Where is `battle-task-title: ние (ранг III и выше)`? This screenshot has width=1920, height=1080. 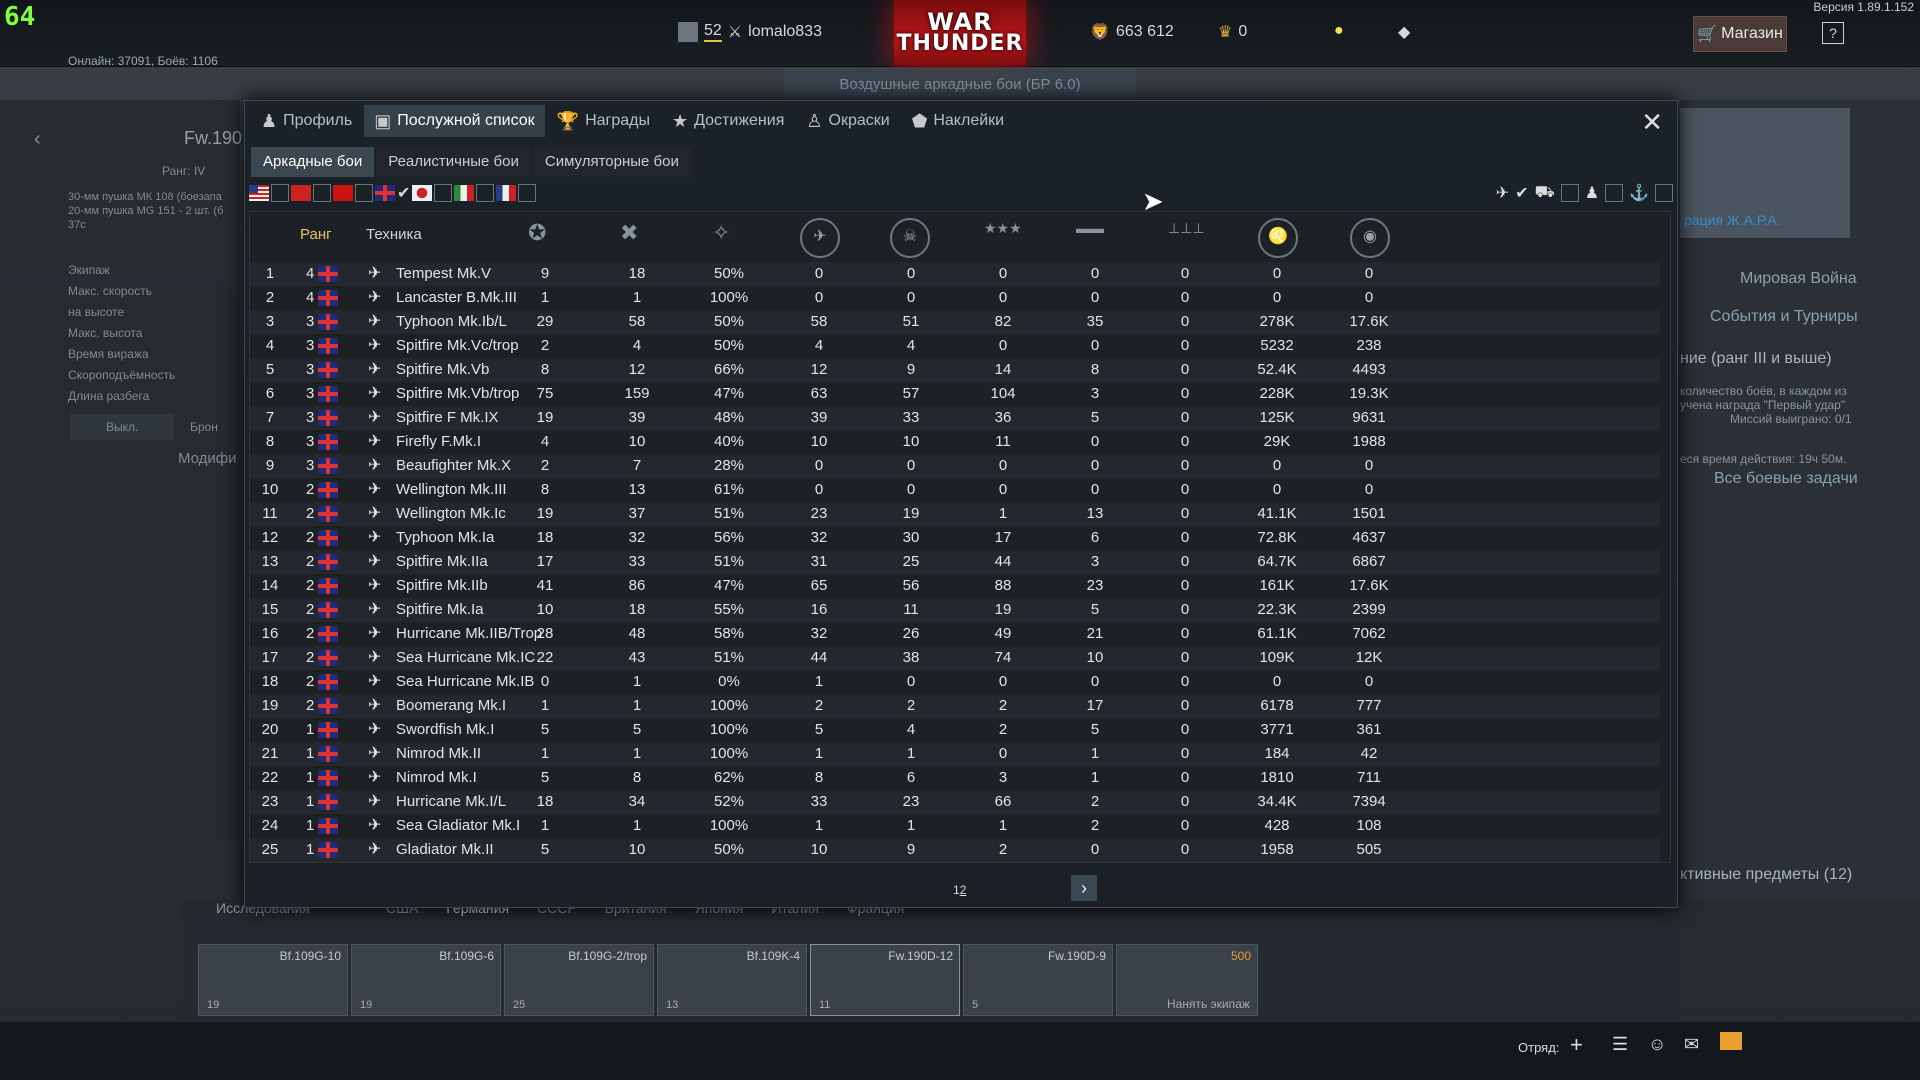 battle-task-title: ние (ранг III и выше) is located at coordinates (1756, 358).